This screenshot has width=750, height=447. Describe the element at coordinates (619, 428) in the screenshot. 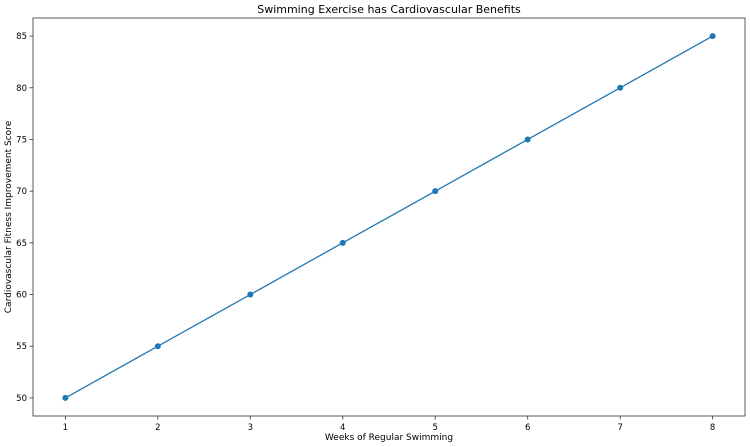

I see `x-tick-label: 7` at that location.